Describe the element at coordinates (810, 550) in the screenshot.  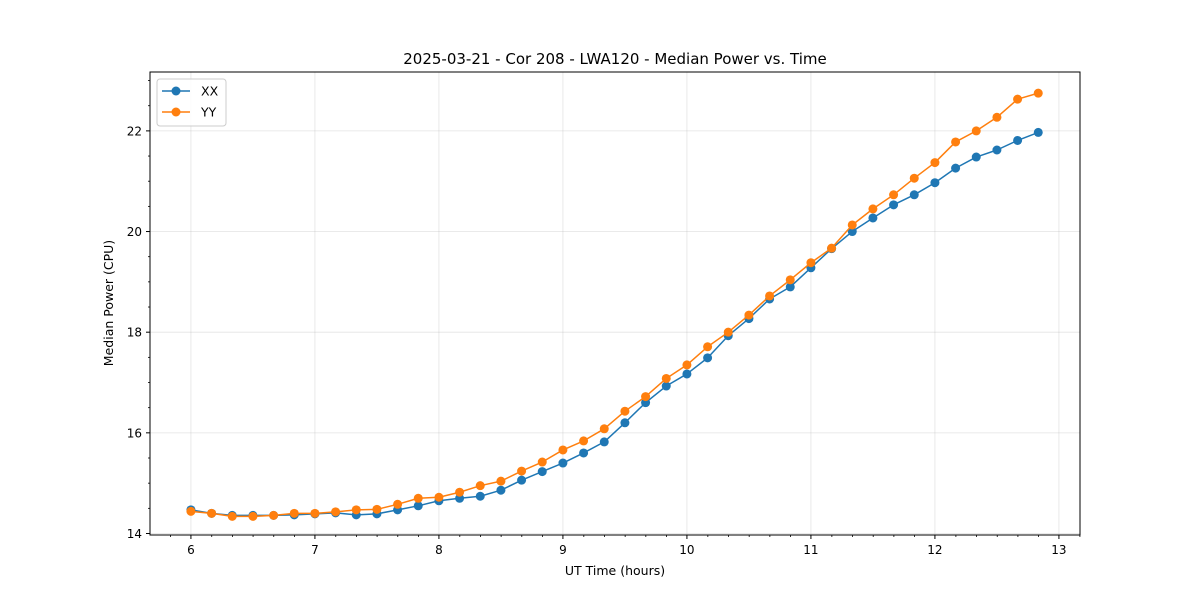
I see `x-tick-label: 11` at that location.